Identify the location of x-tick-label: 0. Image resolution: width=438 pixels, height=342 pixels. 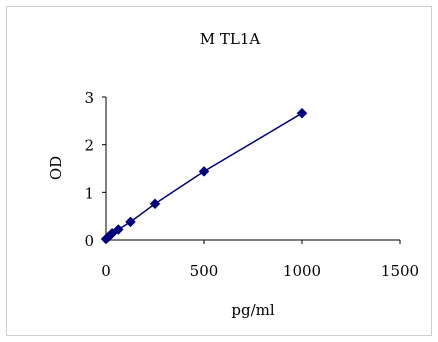
(106, 271).